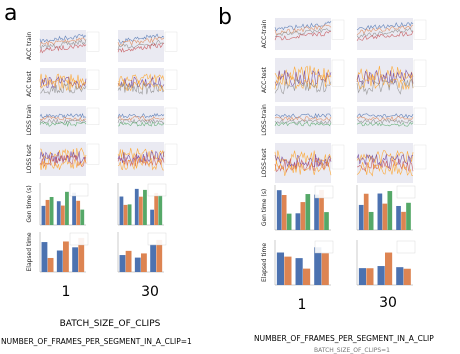  I want to click on row-label: LOSS-train, so click(264, 120).